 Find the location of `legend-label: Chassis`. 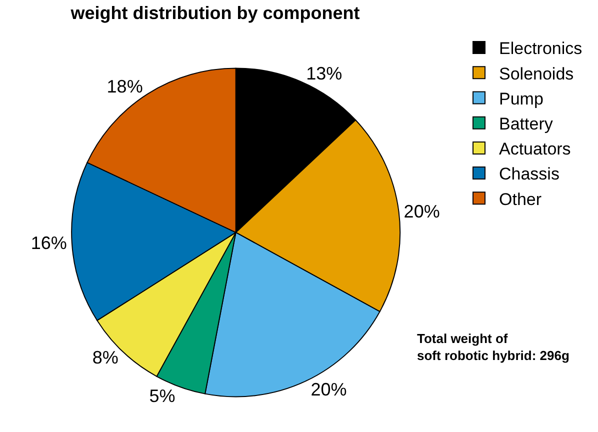

legend-label: Chassis is located at coordinates (529, 174).